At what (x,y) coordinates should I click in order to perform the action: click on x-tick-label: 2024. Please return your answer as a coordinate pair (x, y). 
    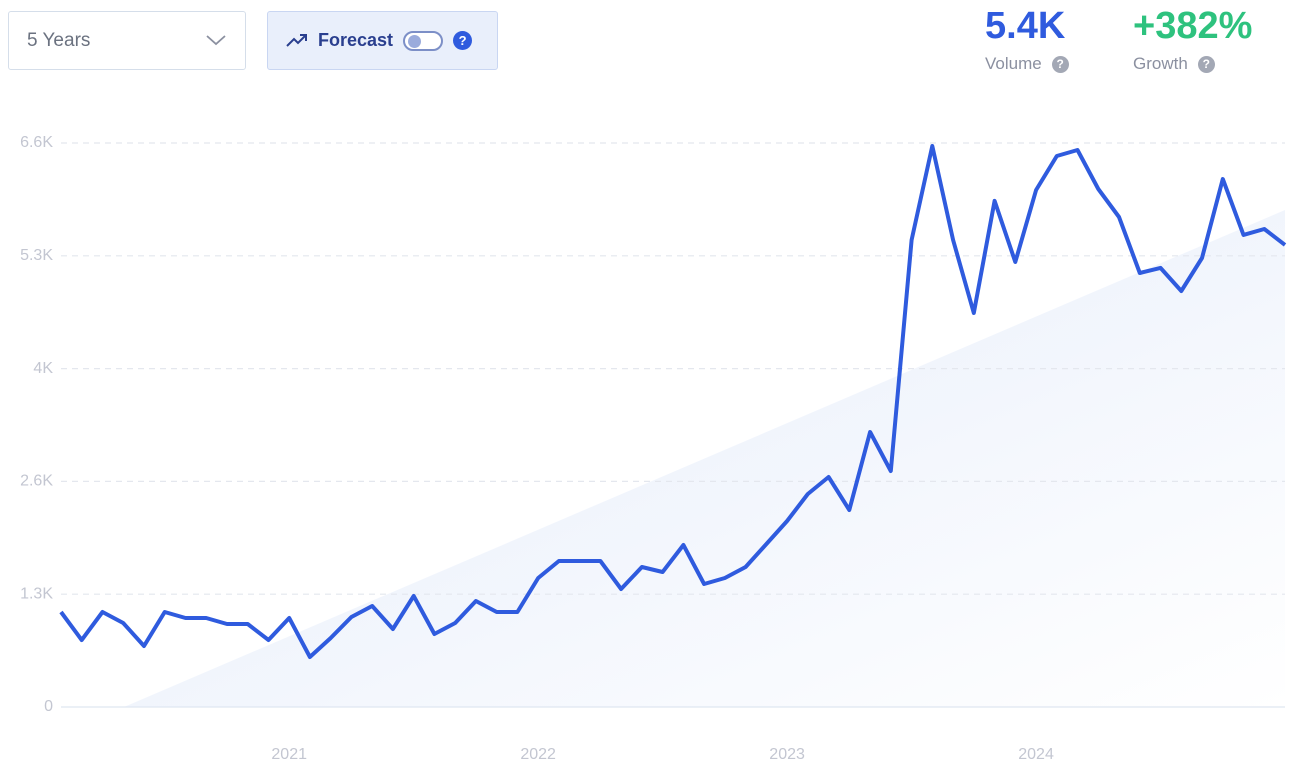
    Looking at the image, I should click on (1036, 754).